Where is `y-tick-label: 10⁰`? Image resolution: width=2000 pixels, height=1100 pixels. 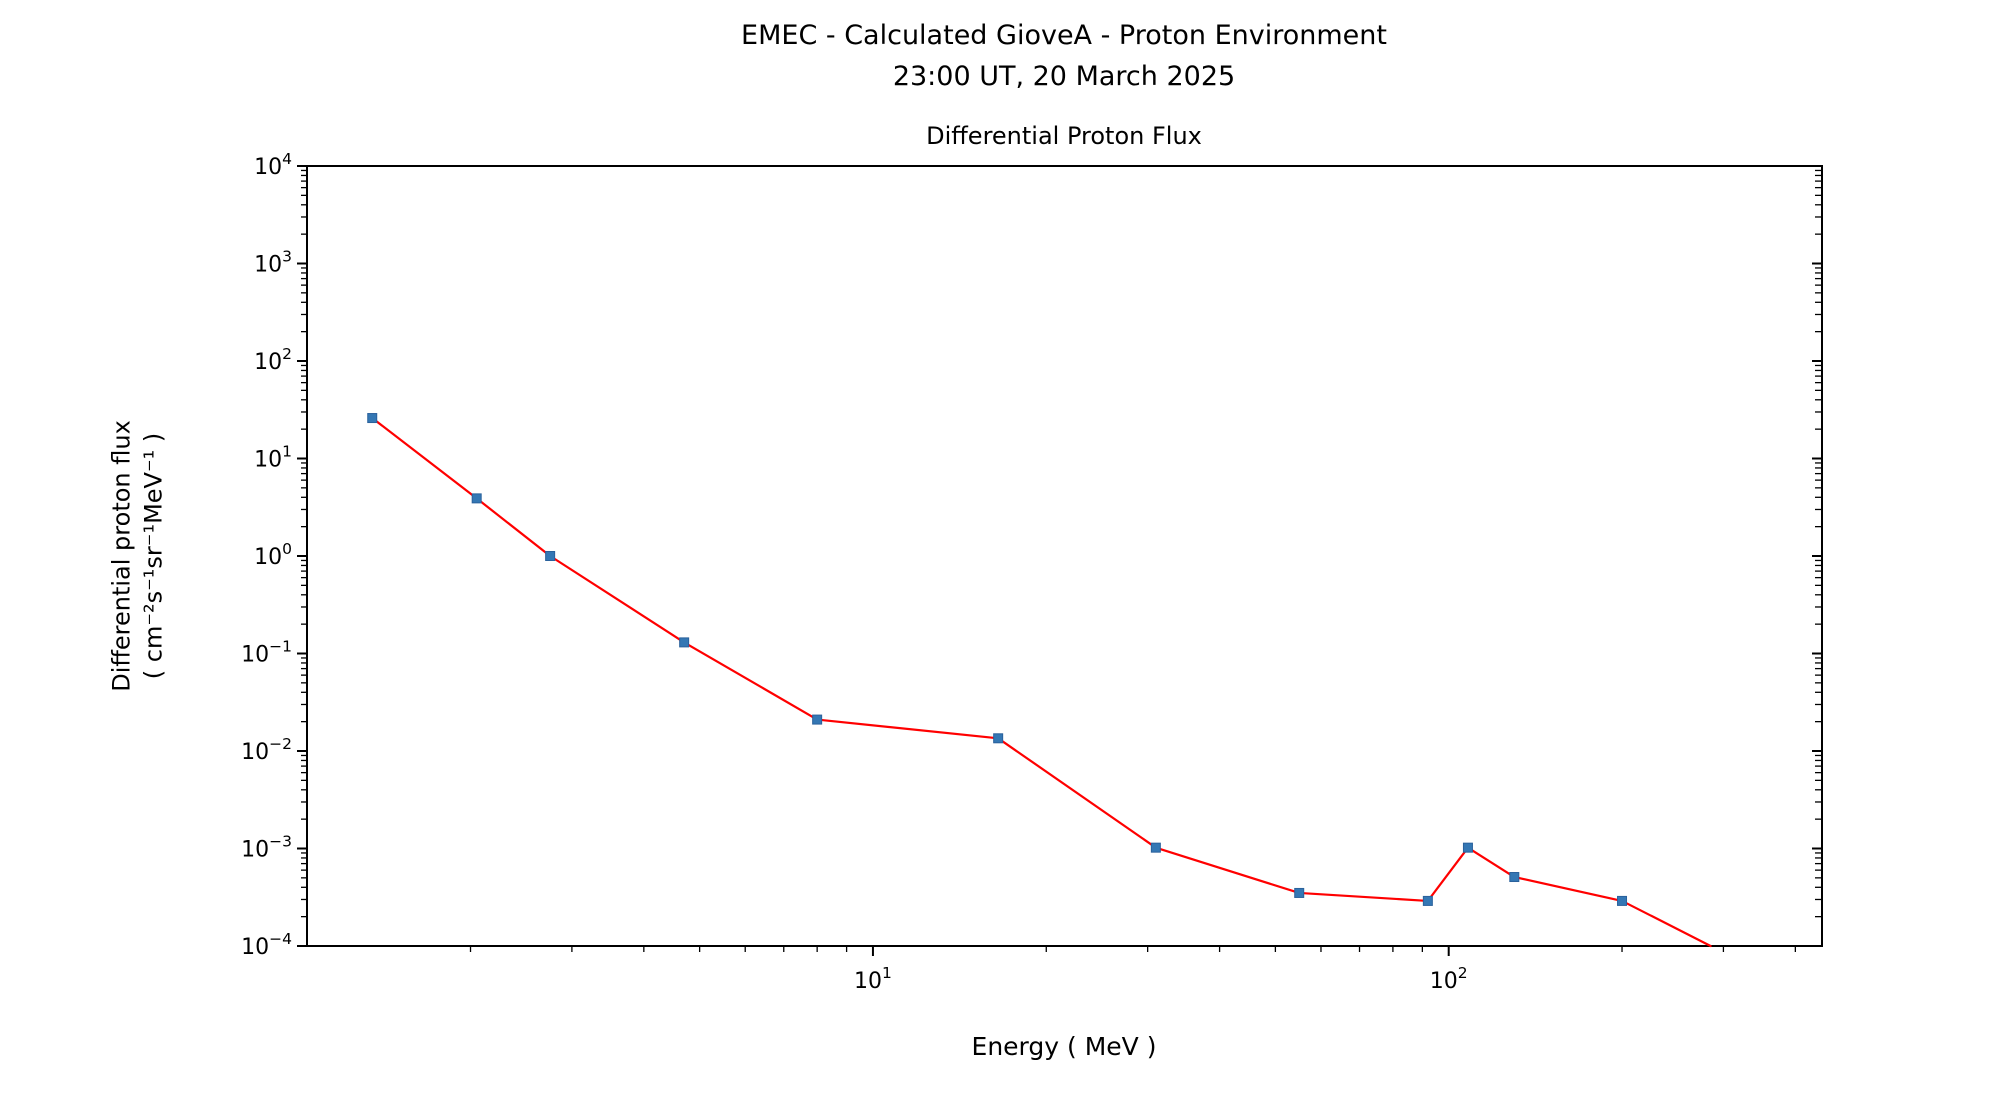 y-tick-label: 10⁰ is located at coordinates (273, 555).